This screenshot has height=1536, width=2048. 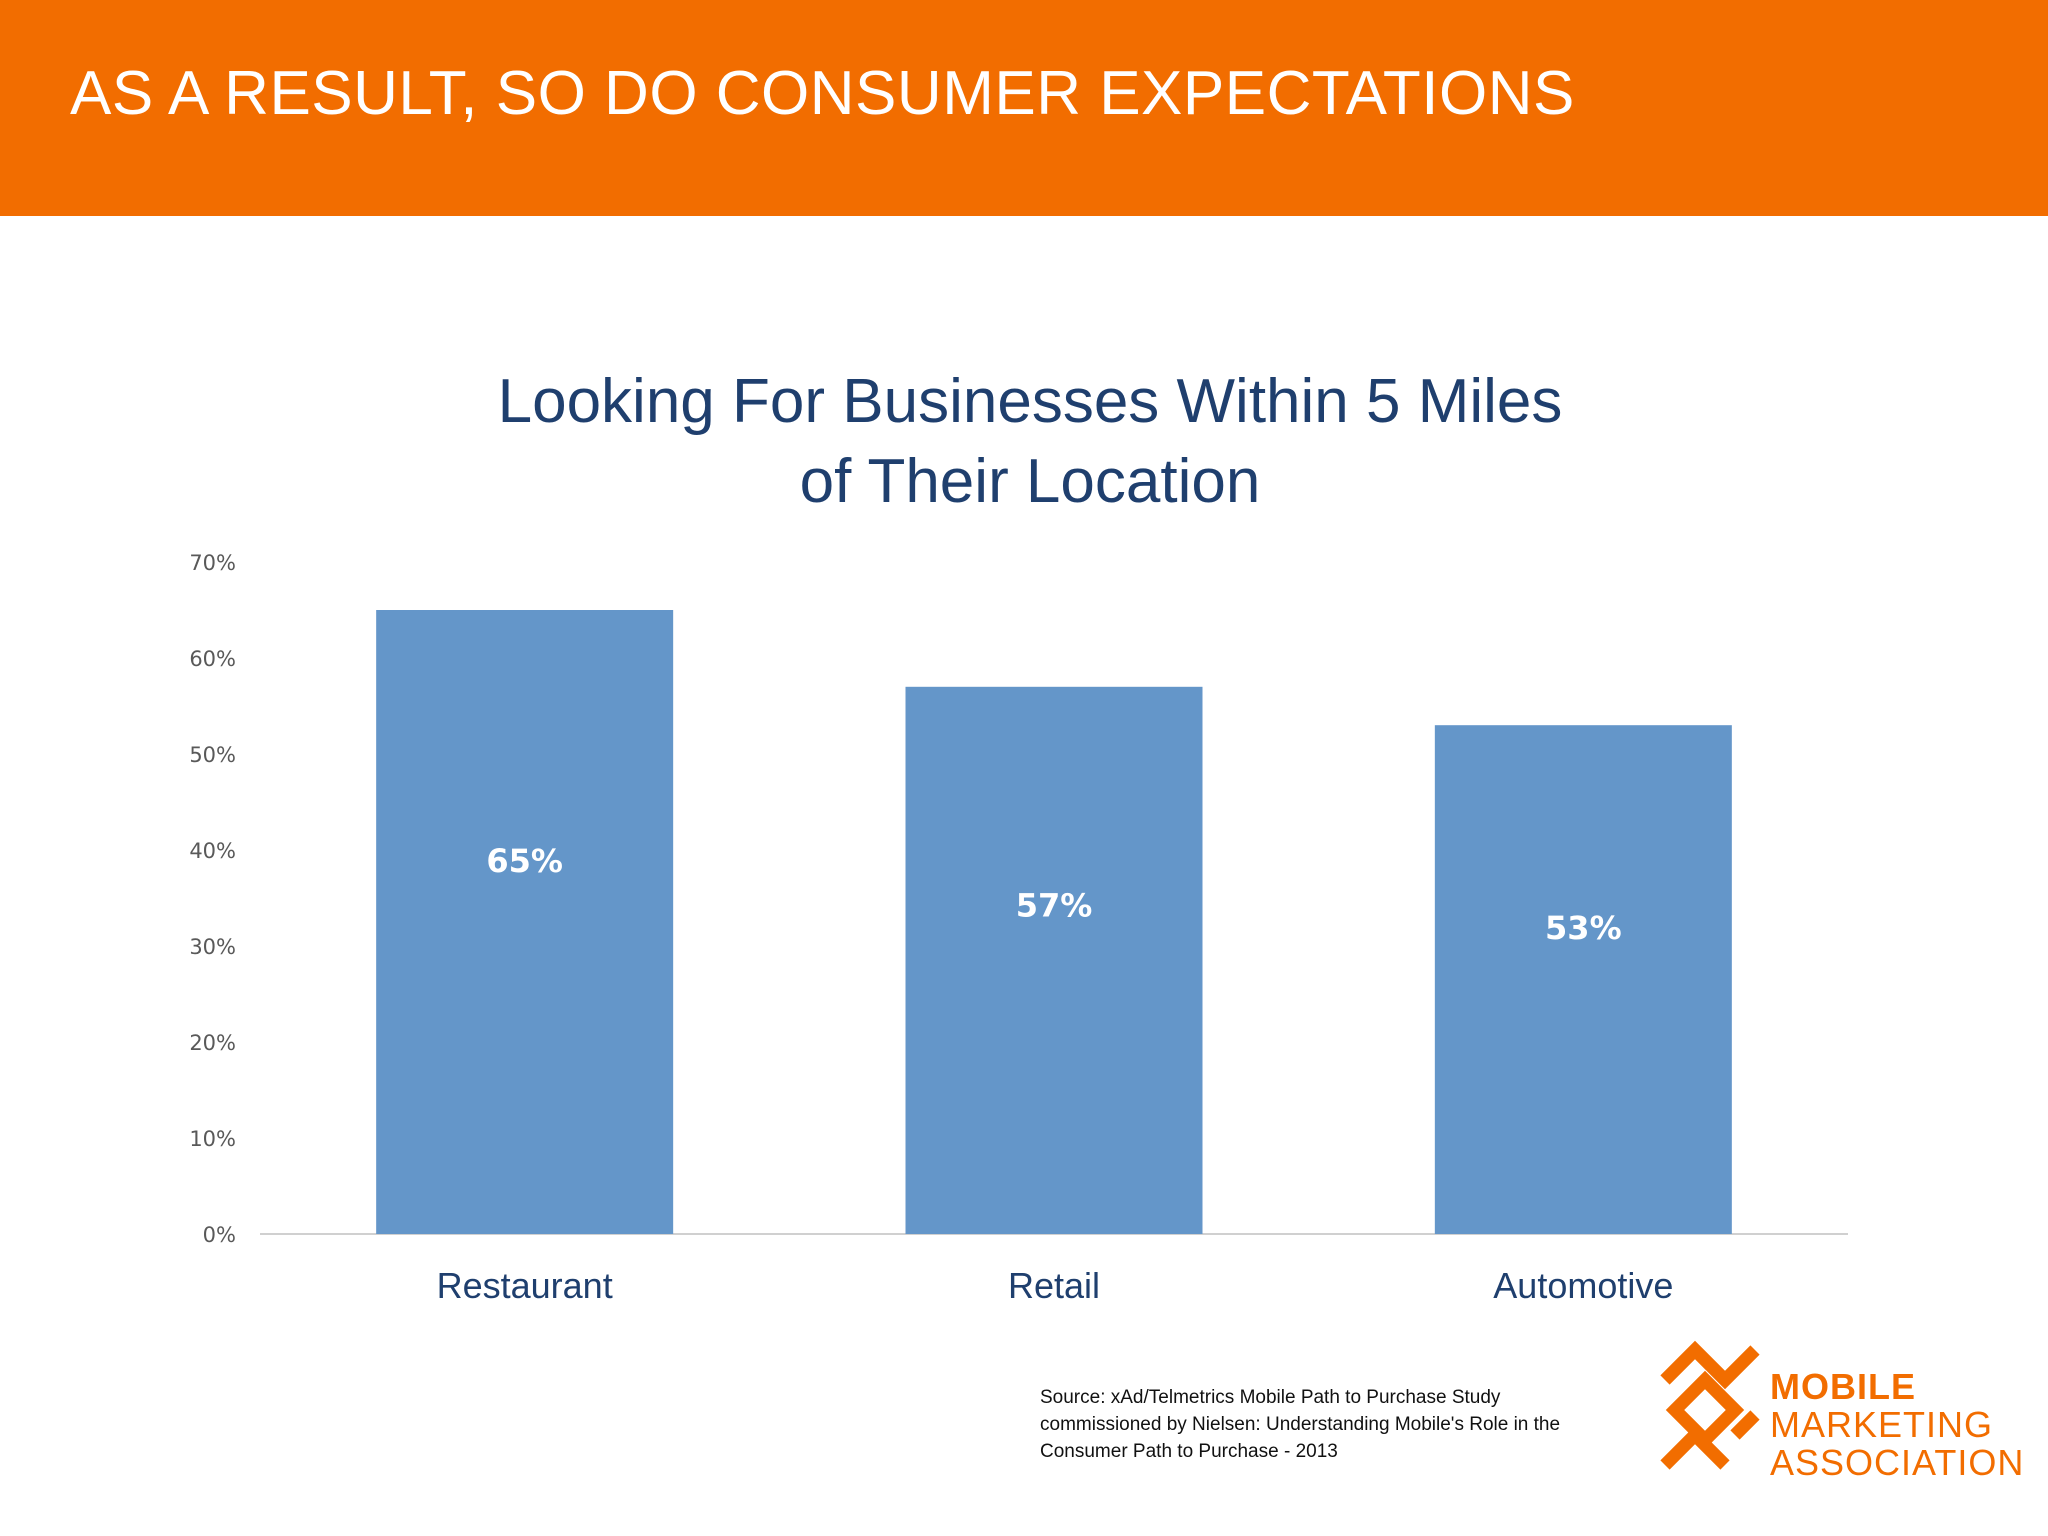 What do you see at coordinates (1189, 1451) in the screenshot?
I see `source-line-3: Consumer Path to Purchase - 2013` at bounding box center [1189, 1451].